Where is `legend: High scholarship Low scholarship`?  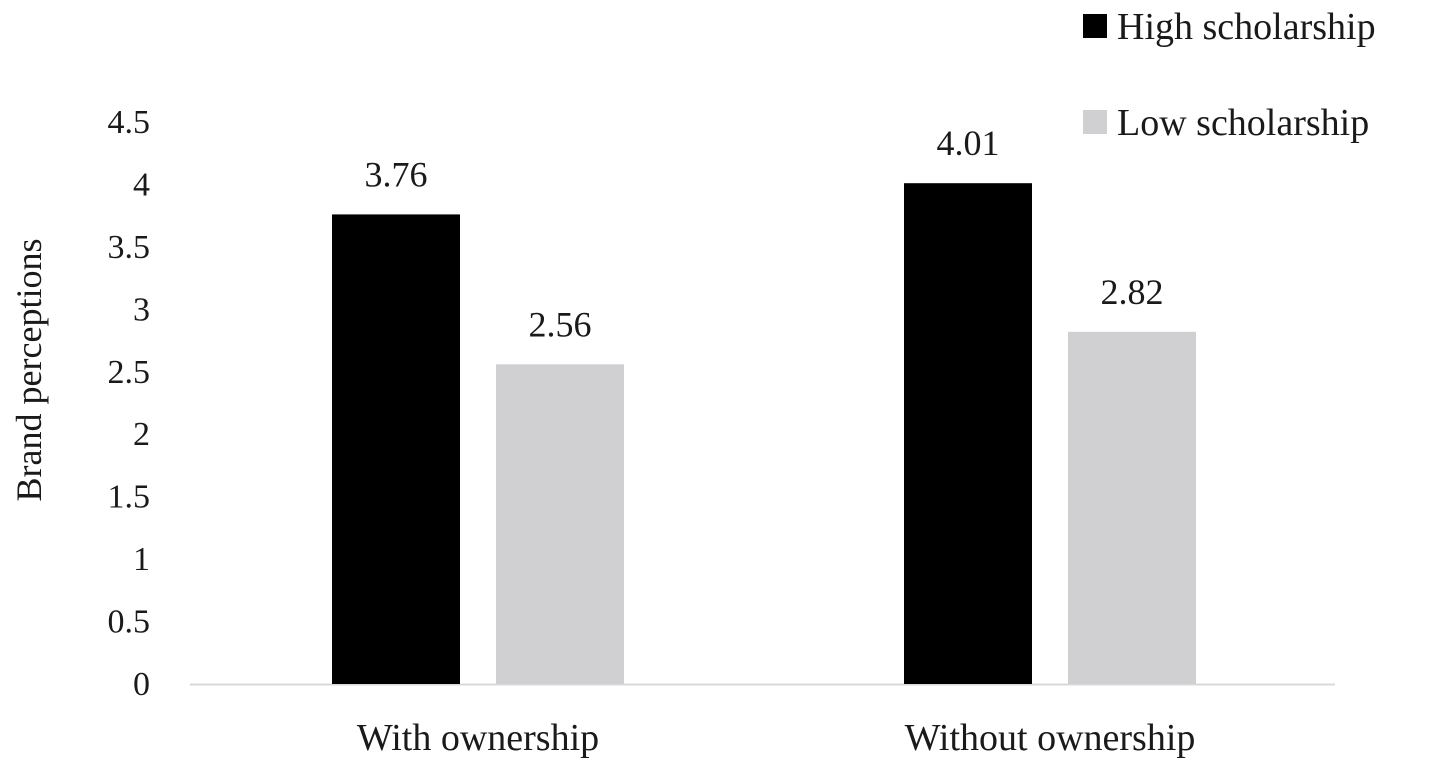 legend: High scholarship Low scholarship is located at coordinates (1229, 75).